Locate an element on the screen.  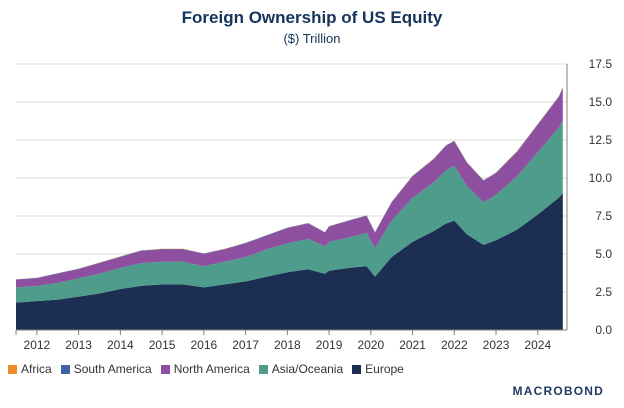
x-tick-label: 2021 is located at coordinates (412, 345).